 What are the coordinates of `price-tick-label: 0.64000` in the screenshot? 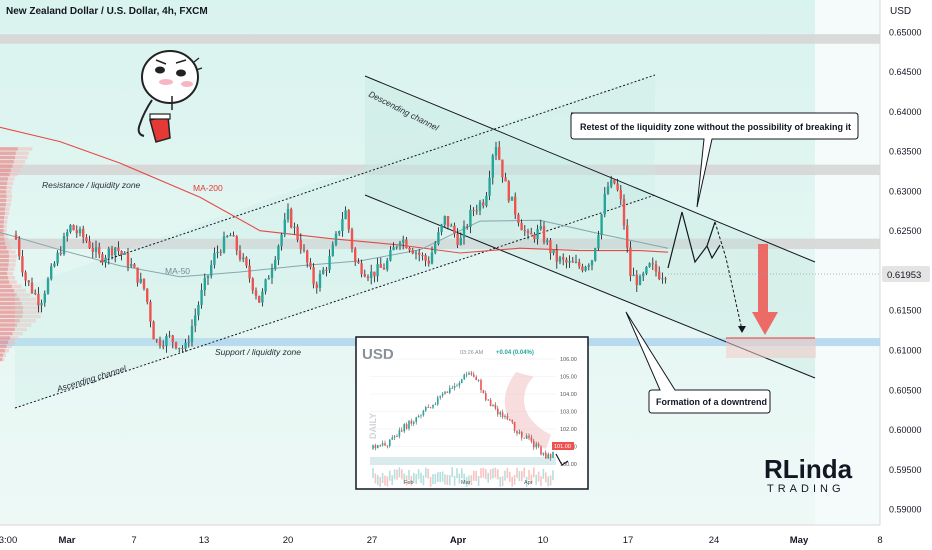 It's located at (905, 112).